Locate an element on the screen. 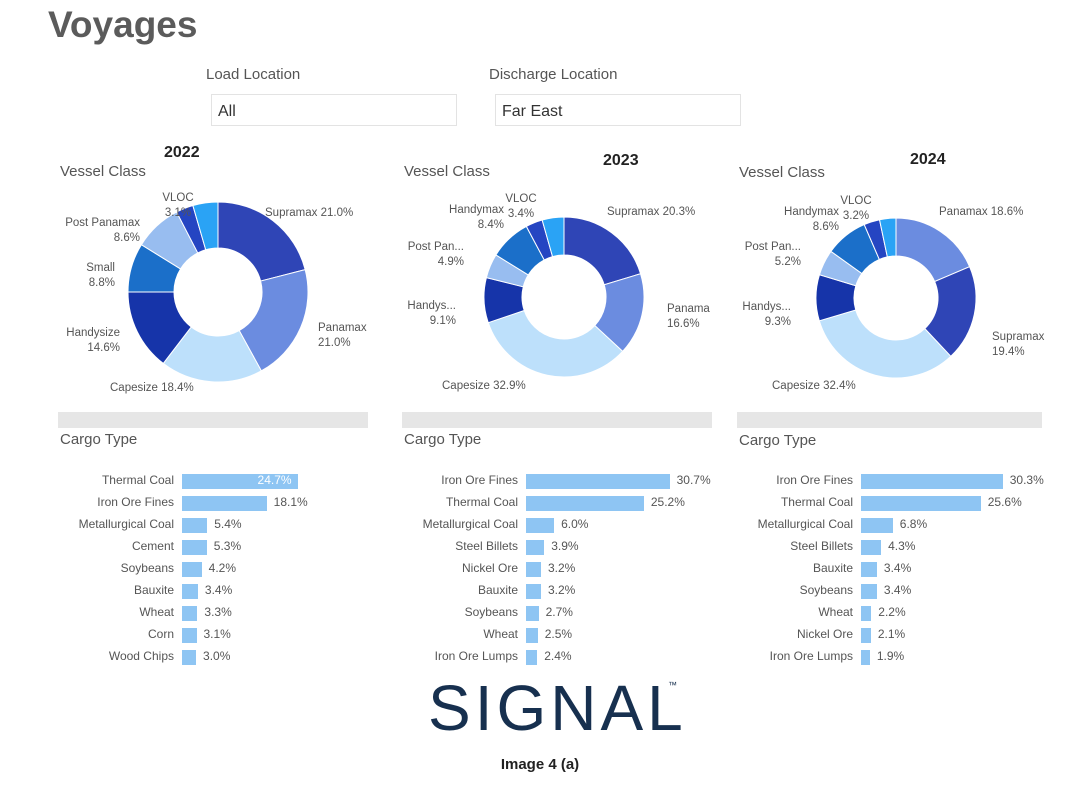 This screenshot has height=790, width=1080. slice-label: Capesize 32.4% is located at coordinates (814, 386).